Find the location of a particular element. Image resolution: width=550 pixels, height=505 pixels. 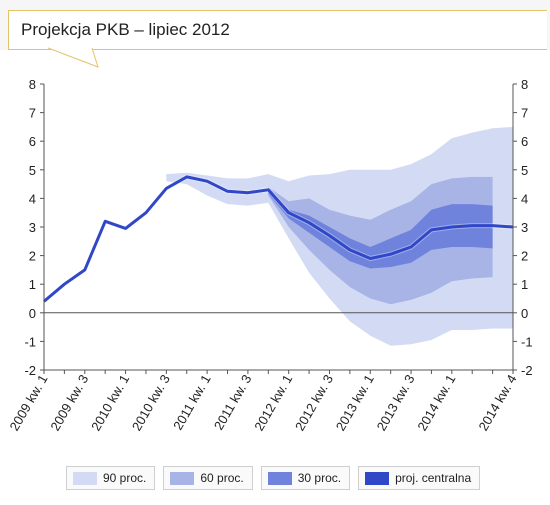

x-tick-label: 2011 kw. 1 is located at coordinates (192, 402).